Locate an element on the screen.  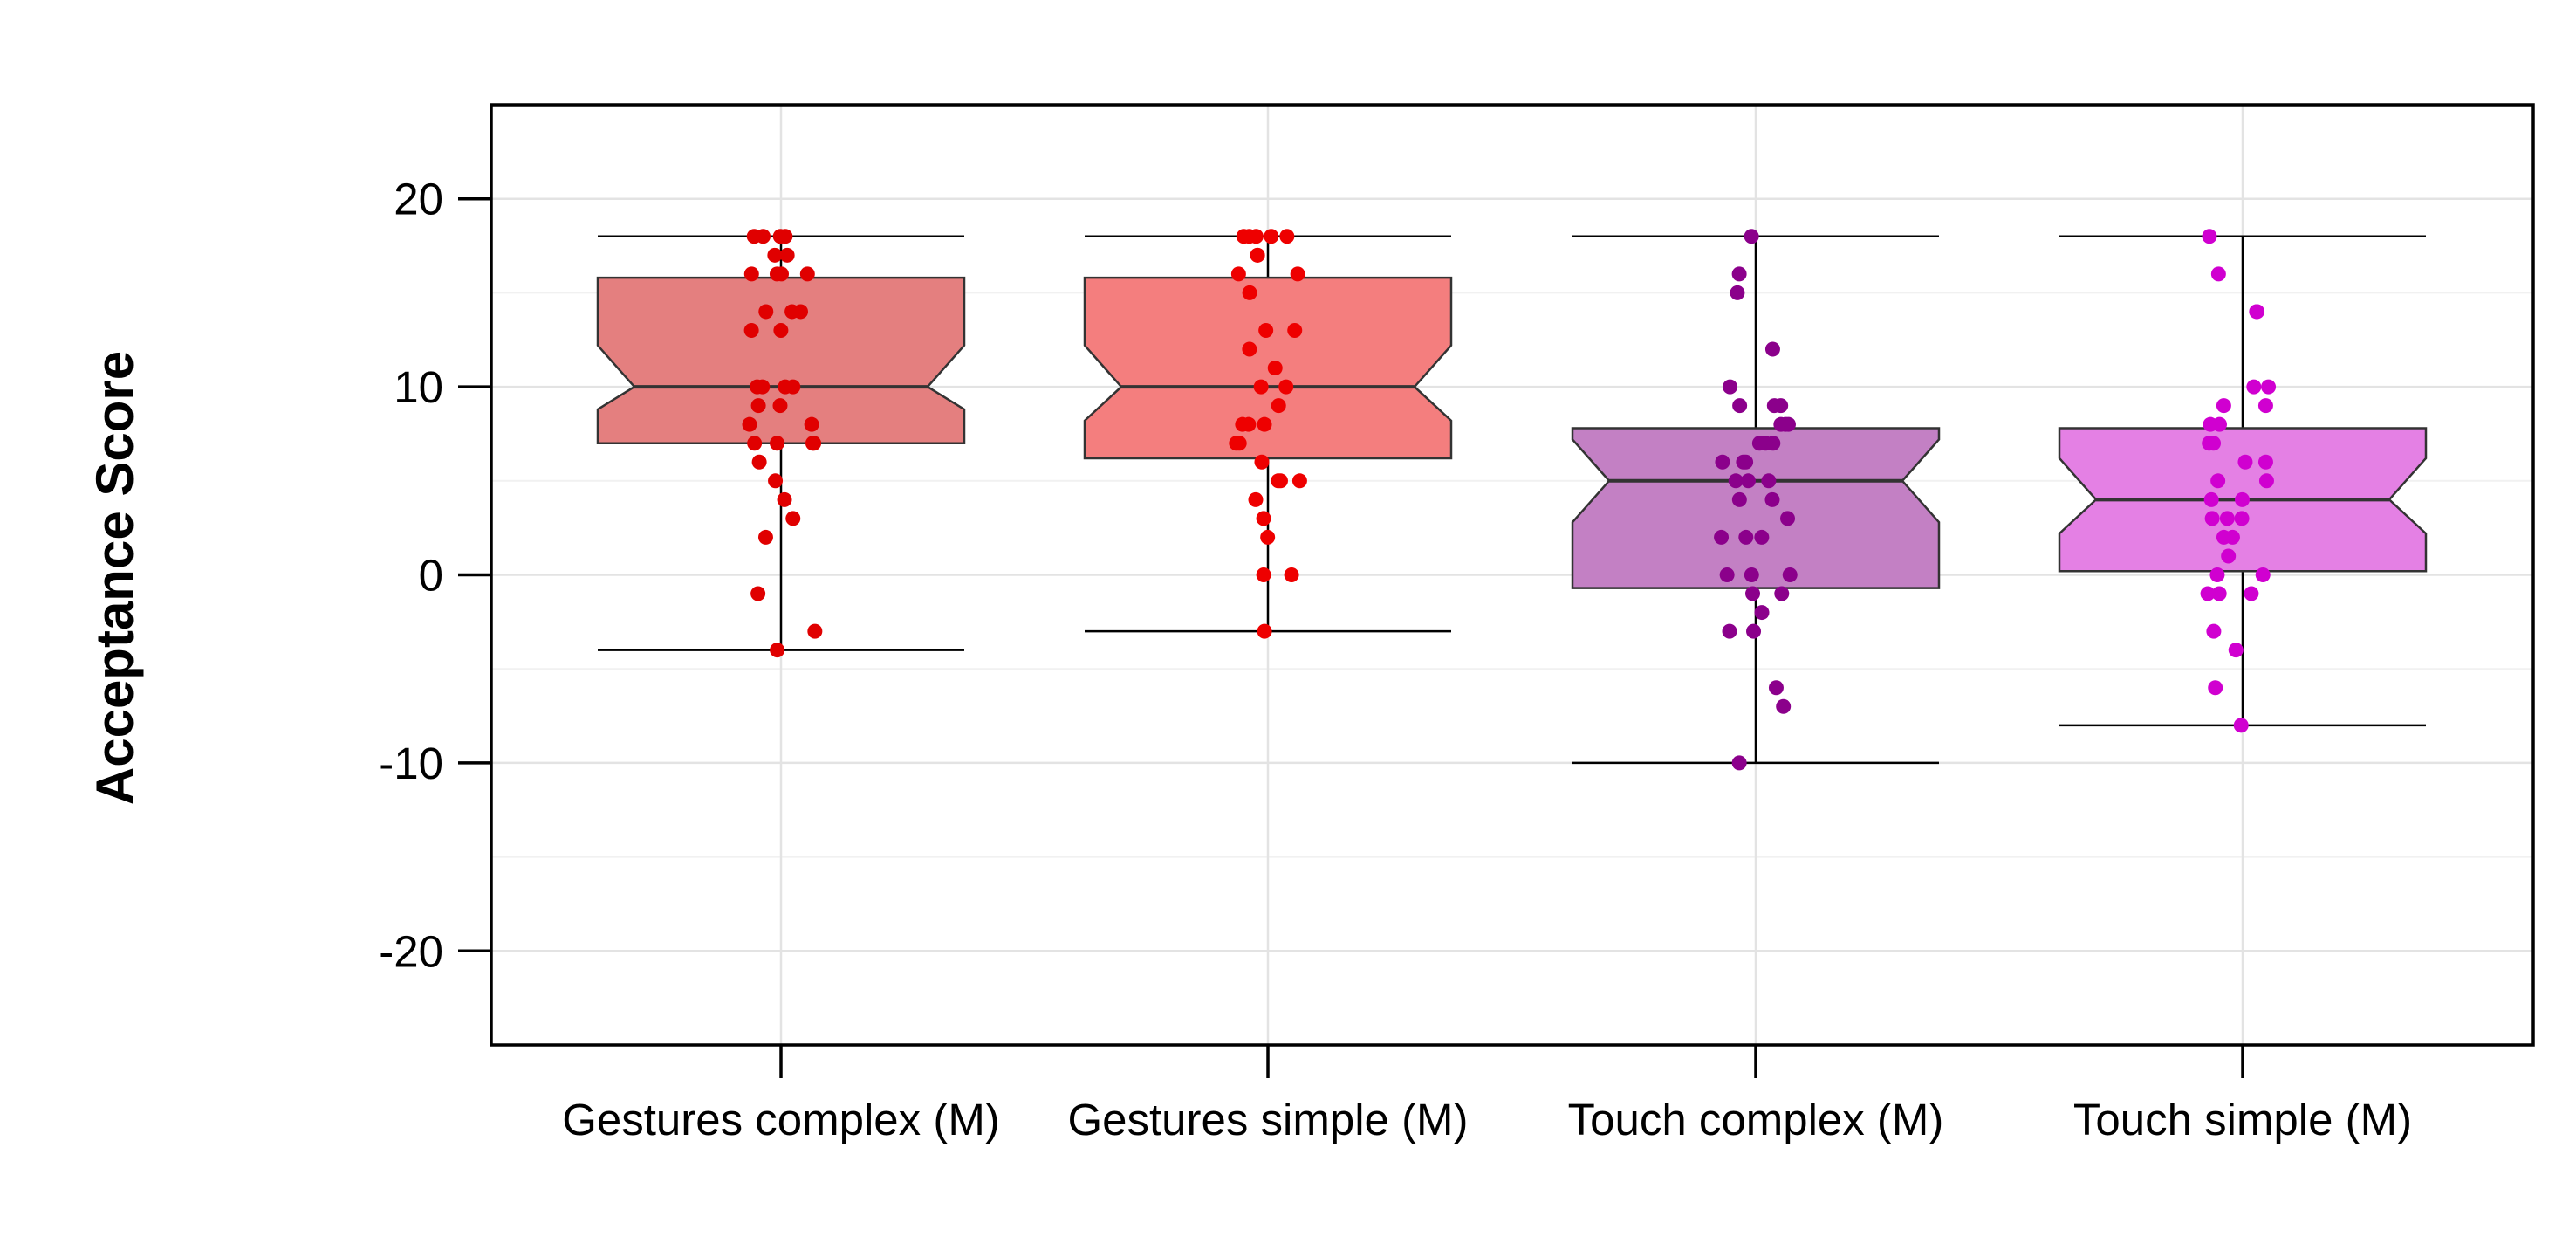
x-tick-label: Gestures simple (M) is located at coordinates (1268, 1119).